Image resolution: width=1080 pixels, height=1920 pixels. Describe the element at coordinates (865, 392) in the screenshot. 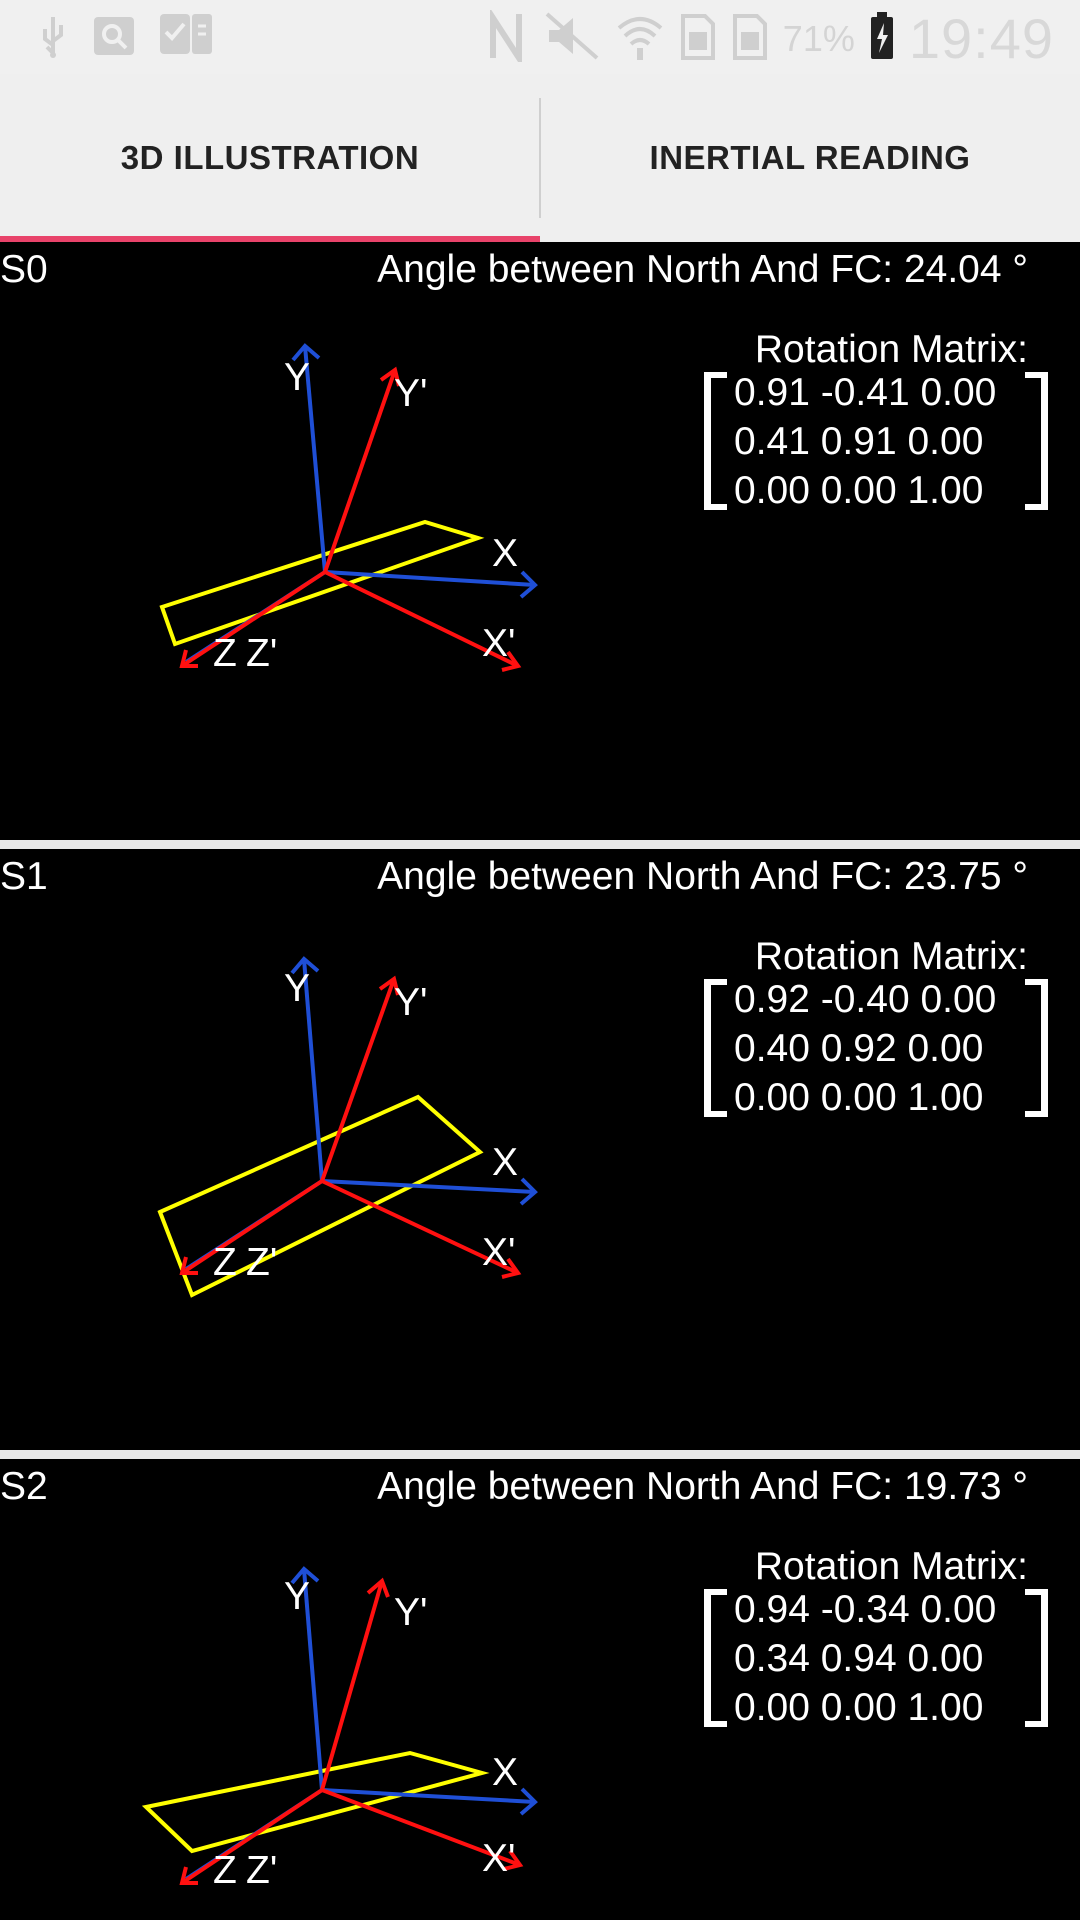

I see `matrix-row: 0.91 -0.41 0.00` at that location.